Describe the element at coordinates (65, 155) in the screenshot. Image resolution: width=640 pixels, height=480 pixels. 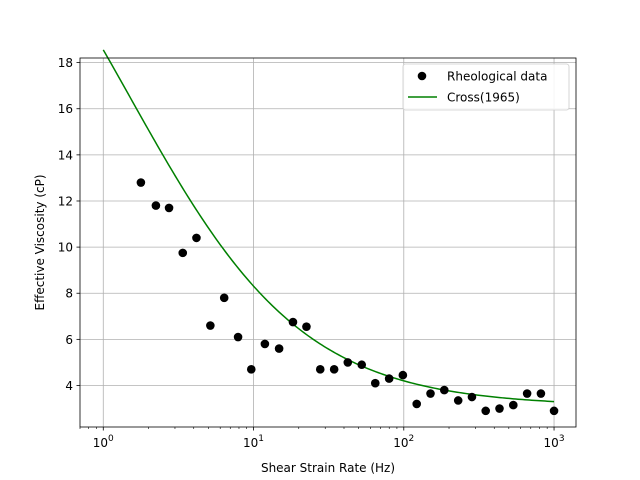
I see `y-tick-label: 14` at that location.